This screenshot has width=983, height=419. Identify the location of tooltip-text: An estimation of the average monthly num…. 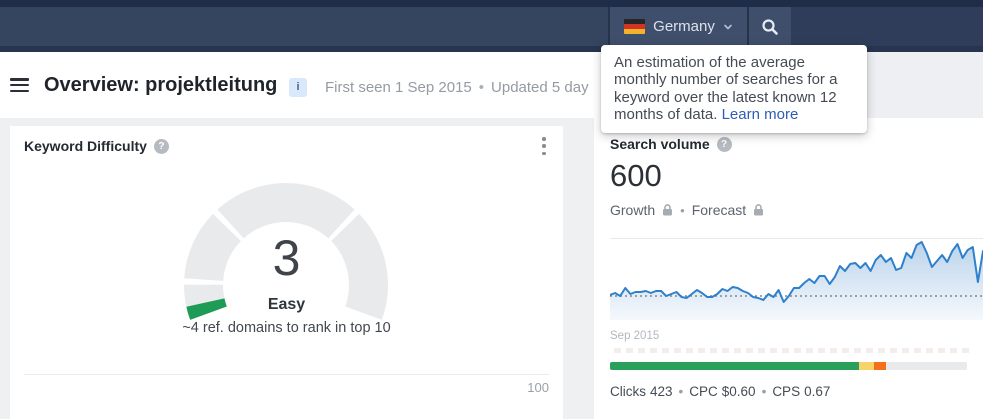
(726, 88).